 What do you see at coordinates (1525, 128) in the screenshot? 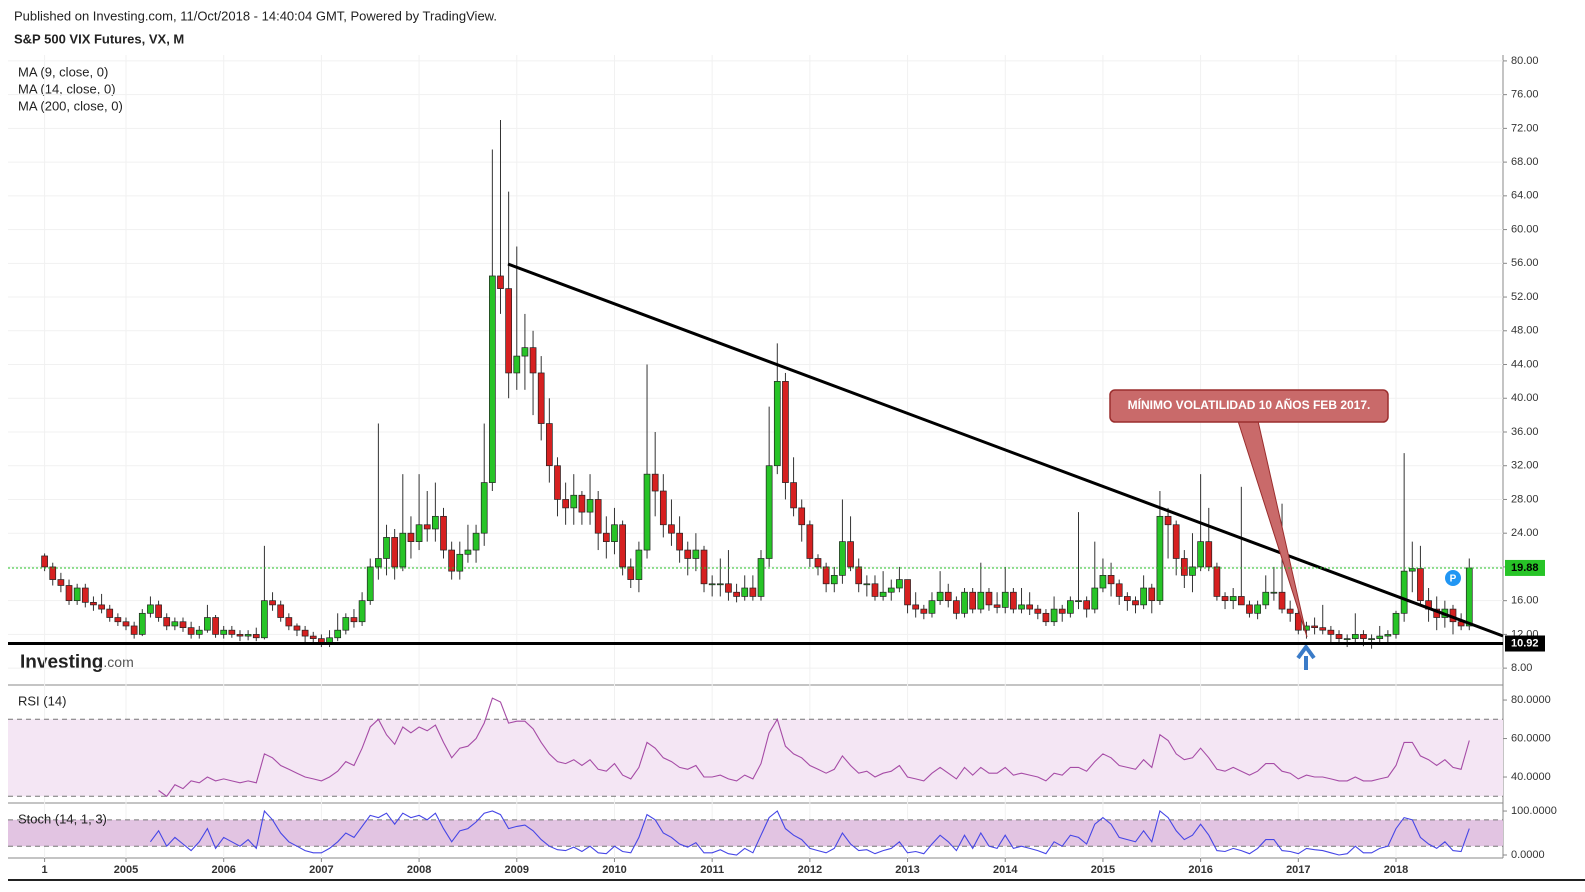
I see `y-tick-label: 72.00` at bounding box center [1525, 128].